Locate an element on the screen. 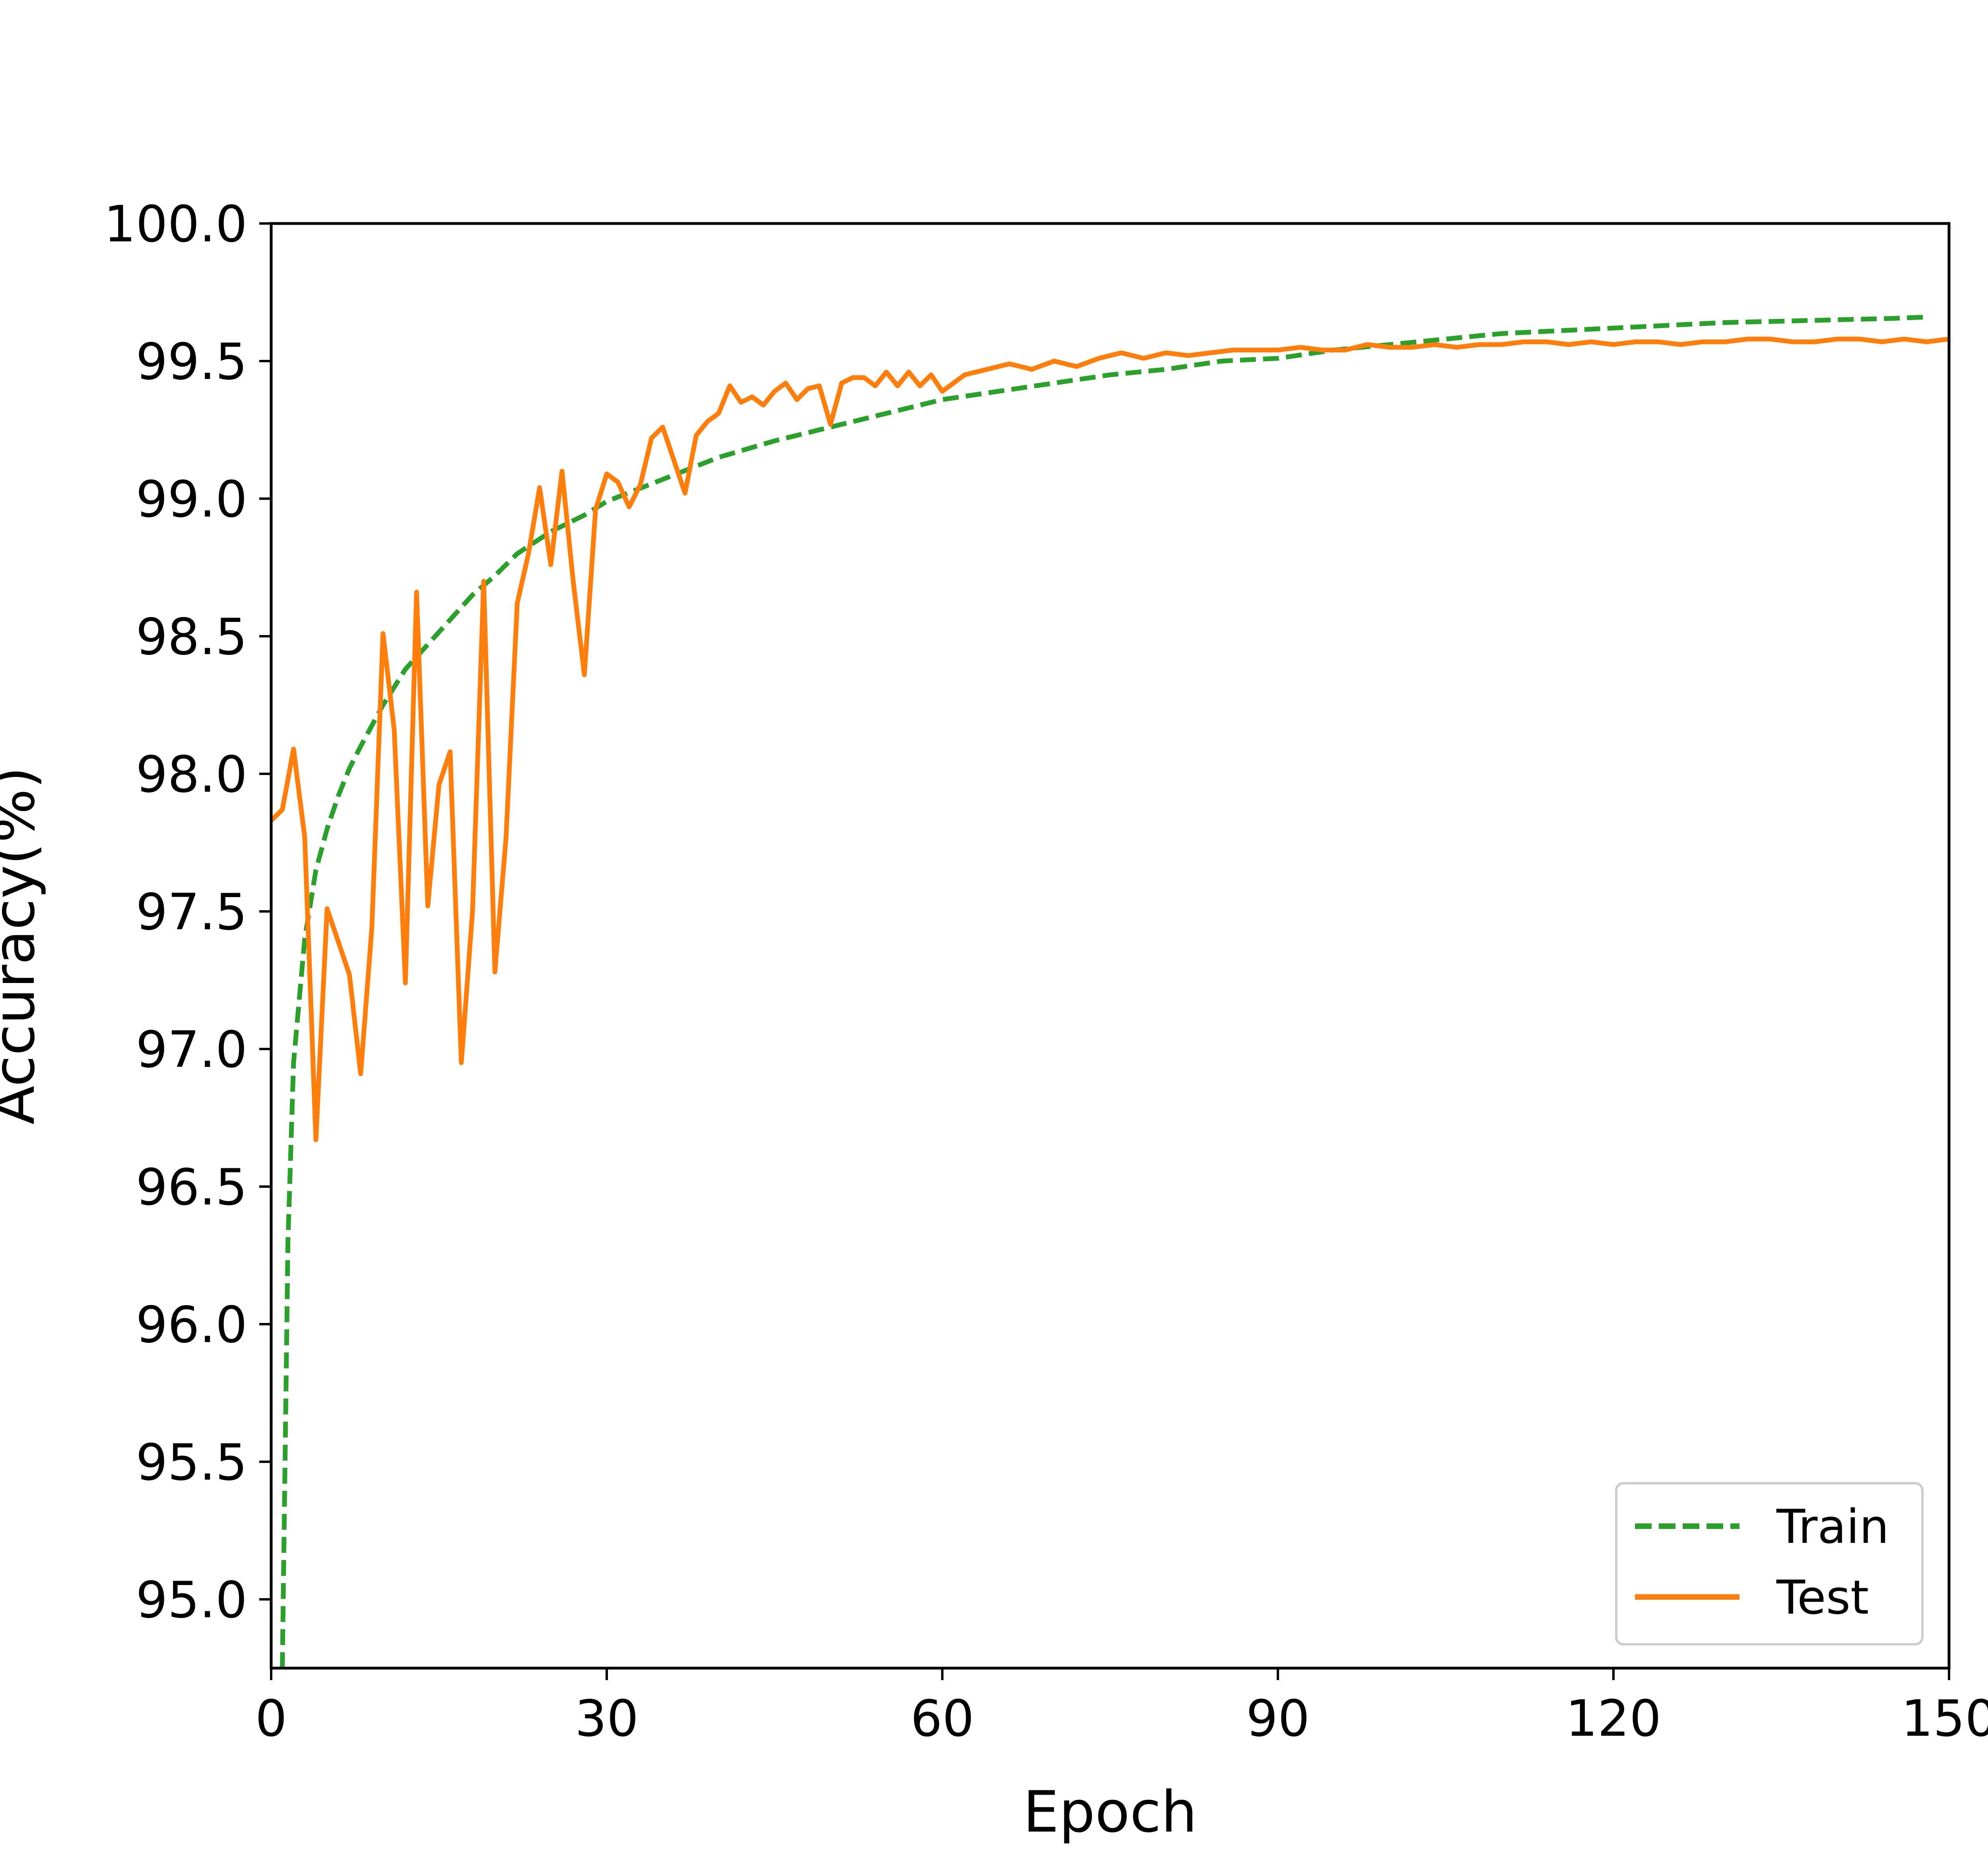 The height and width of the screenshot is (1861, 1988). x-tick-label: 120 is located at coordinates (1614, 1718).